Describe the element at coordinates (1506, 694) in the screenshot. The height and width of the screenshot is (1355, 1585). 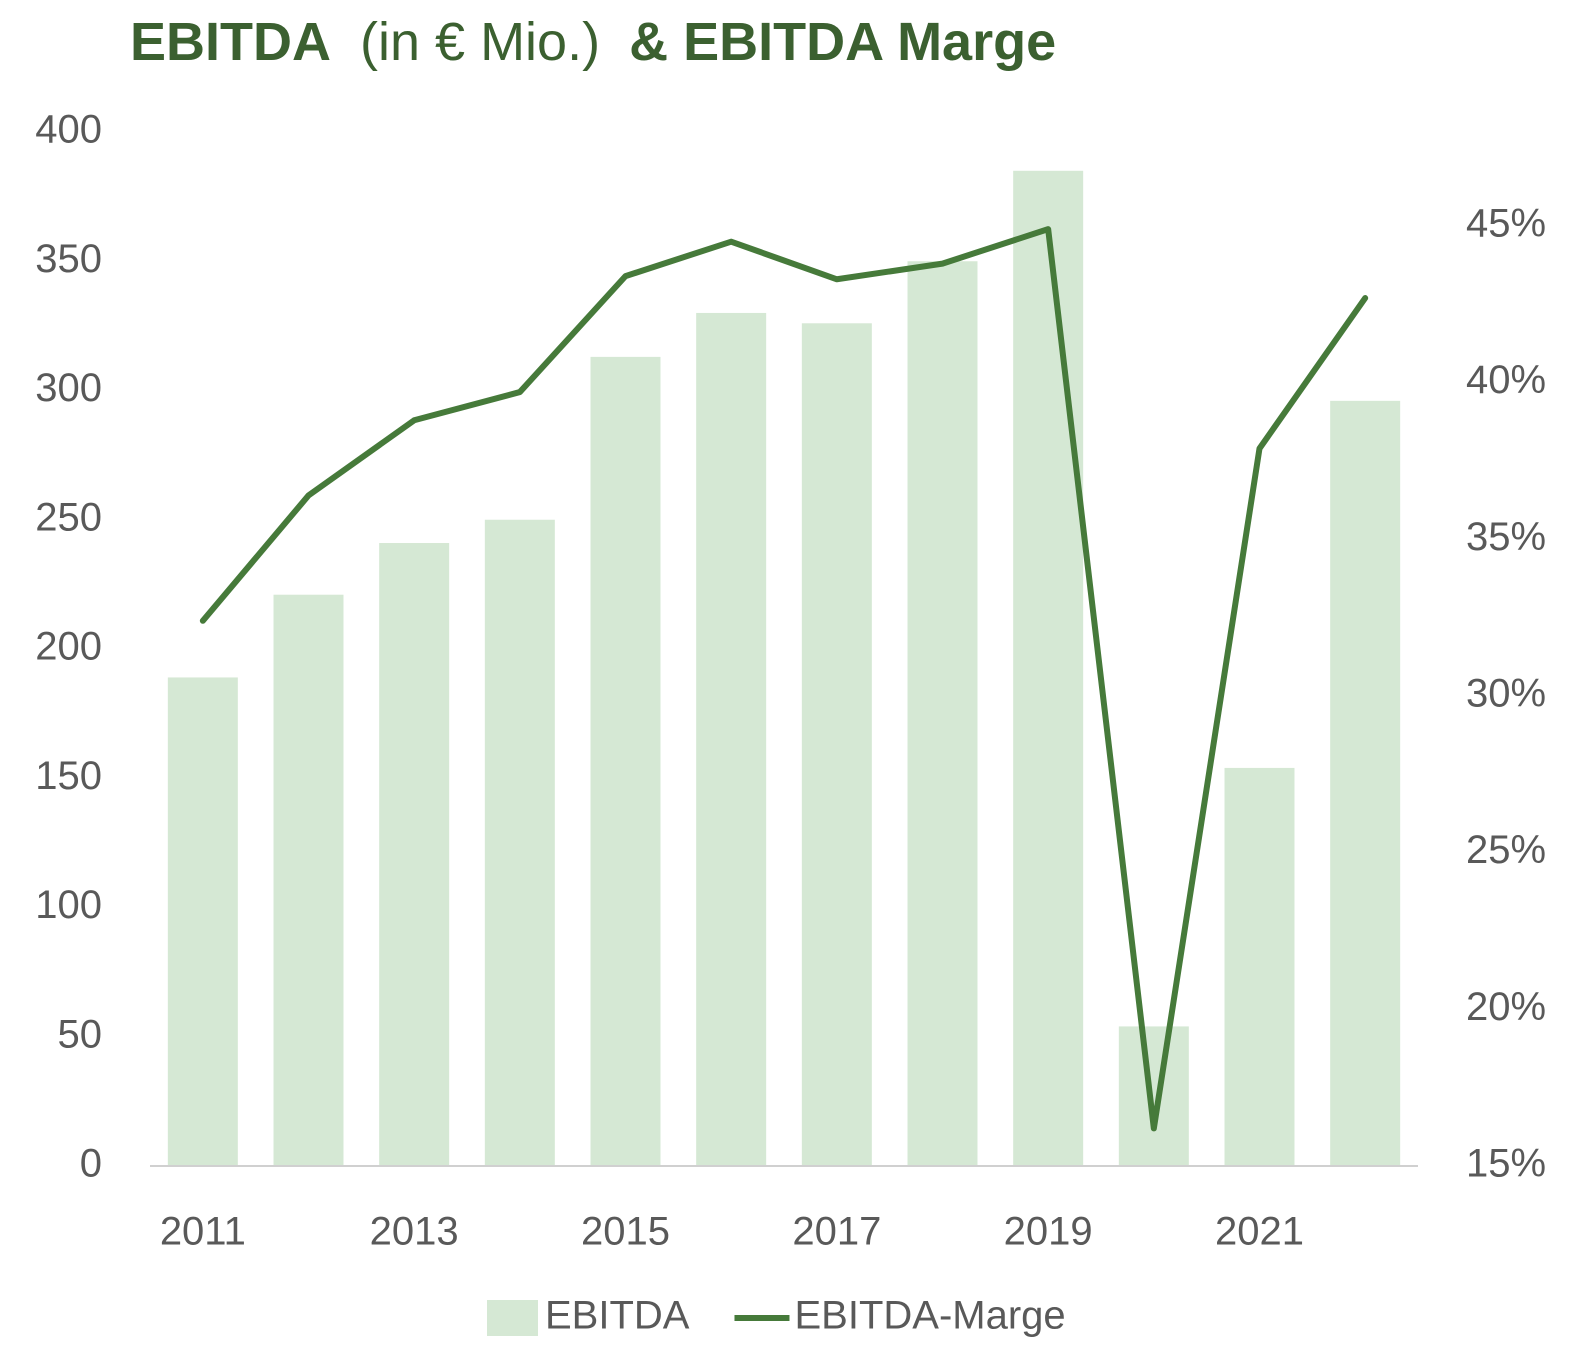
I see `y2-tick-label: 30%` at that location.